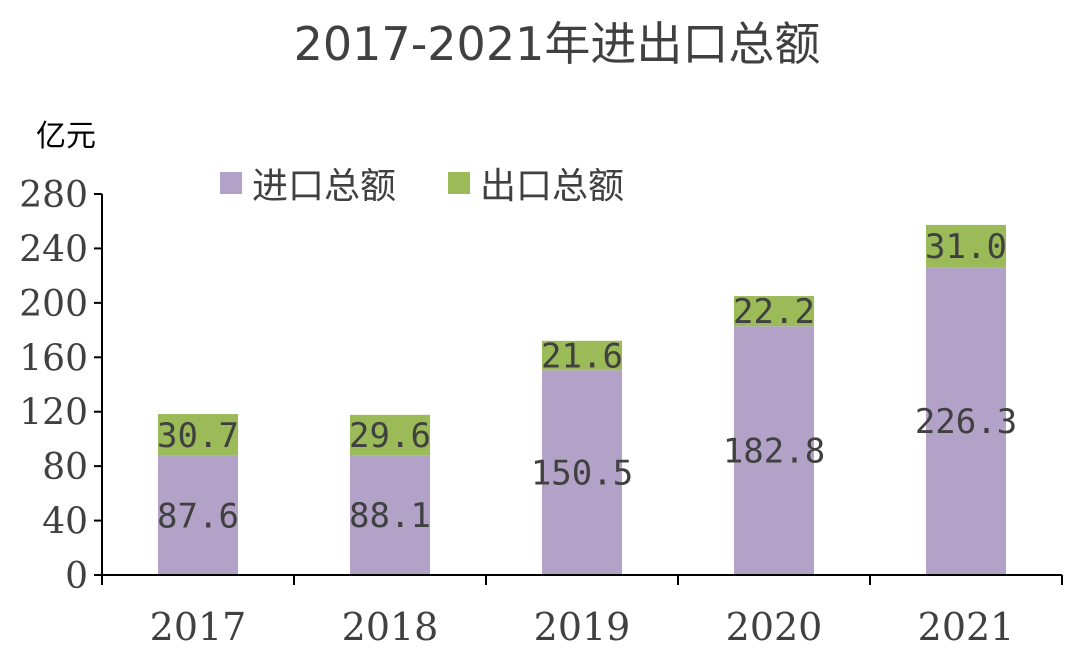  I want to click on data-label-export-2020: 22.2, so click(774, 312).